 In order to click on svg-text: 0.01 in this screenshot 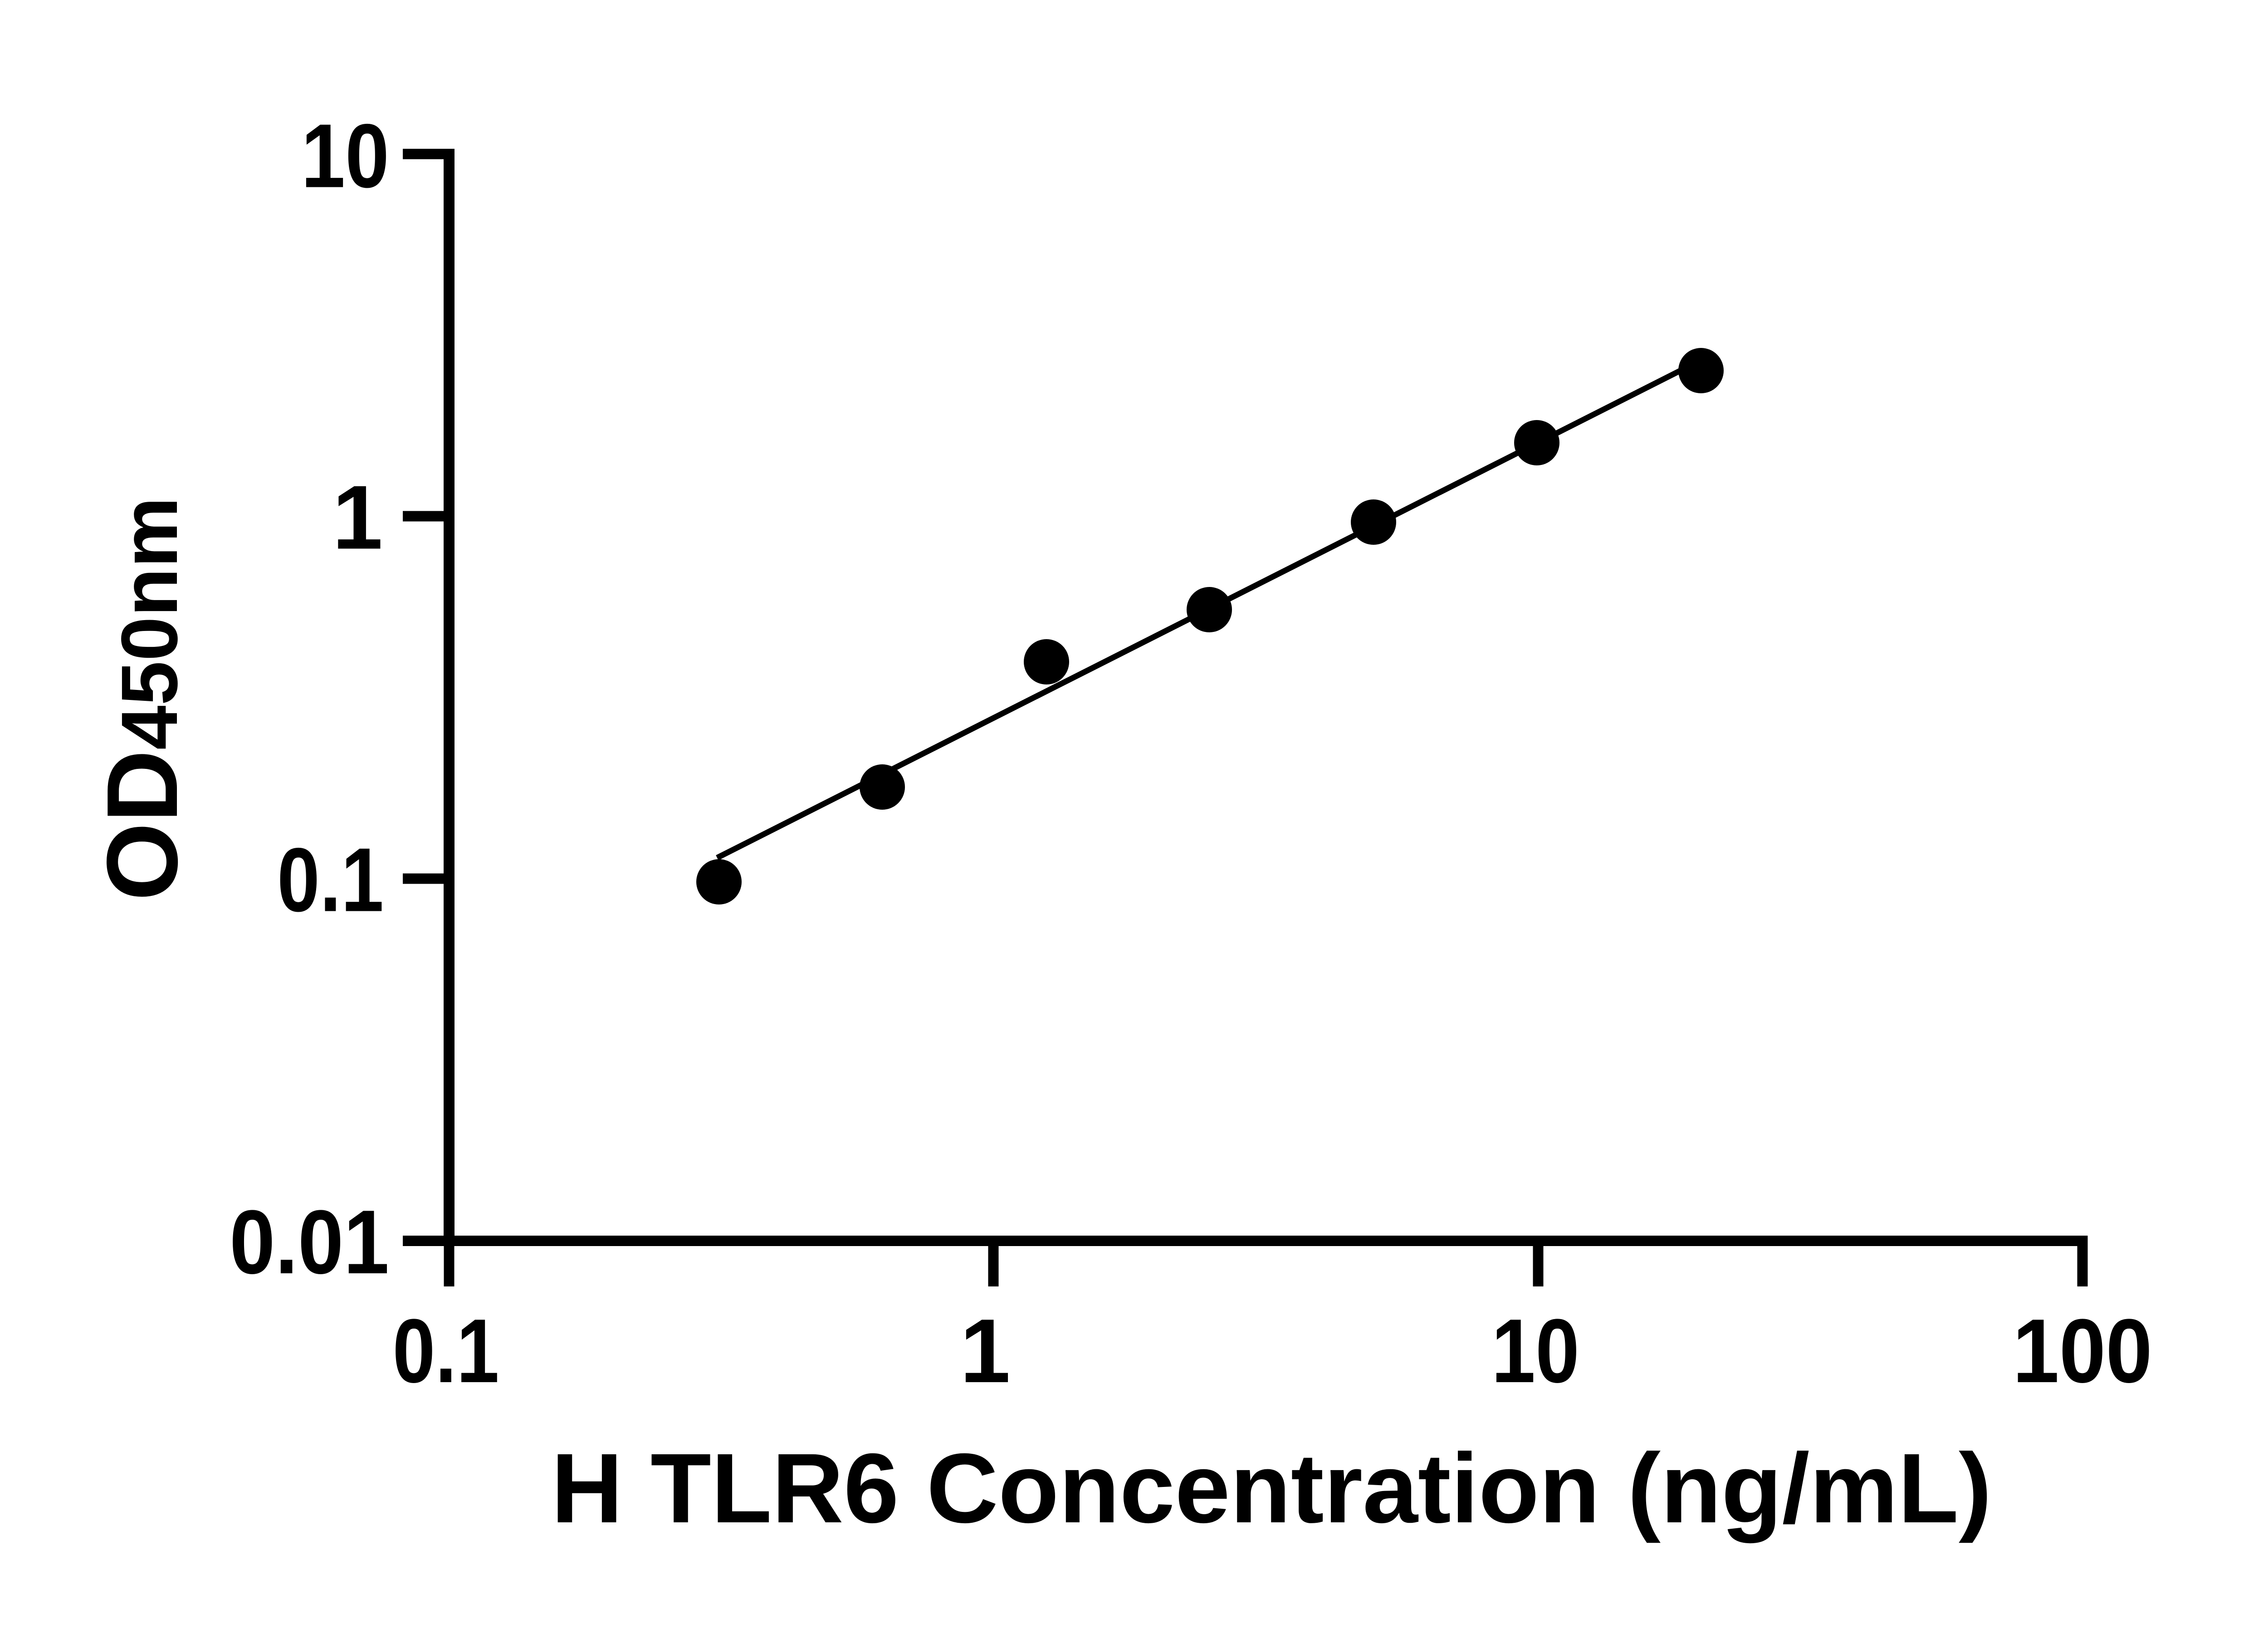, I will do `click(310, 1242)`.